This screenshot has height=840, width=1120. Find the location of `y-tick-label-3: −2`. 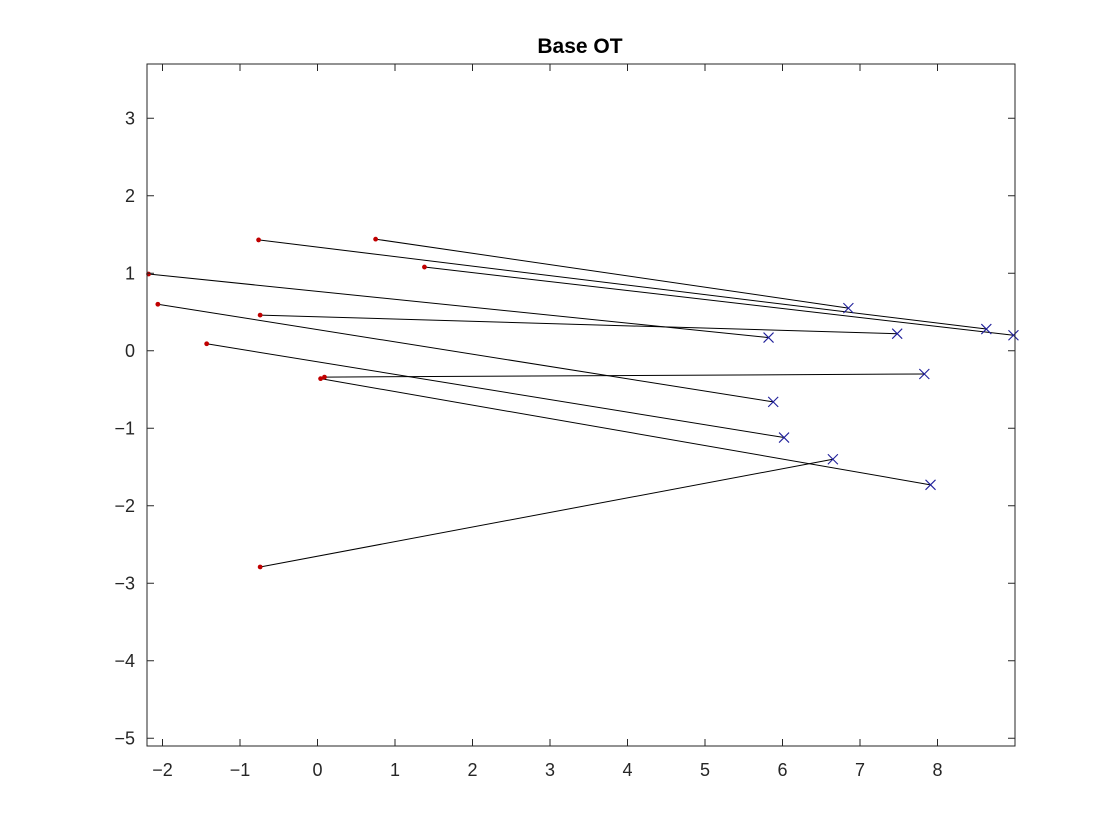

y-tick-label-3: −2 is located at coordinates (124, 506).